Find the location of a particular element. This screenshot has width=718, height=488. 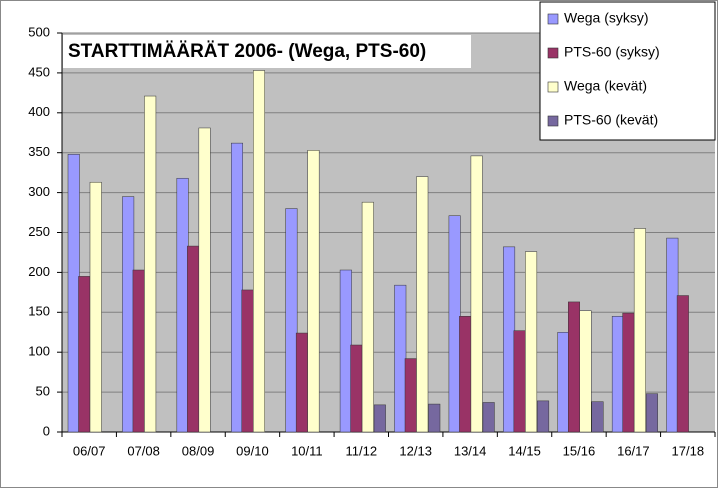

y-tick-label: 0 is located at coordinates (46, 430).